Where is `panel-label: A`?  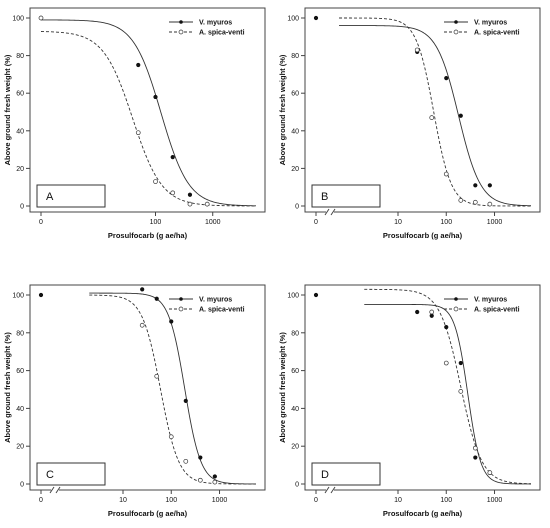
panel-label: A is located at coordinates (50, 197).